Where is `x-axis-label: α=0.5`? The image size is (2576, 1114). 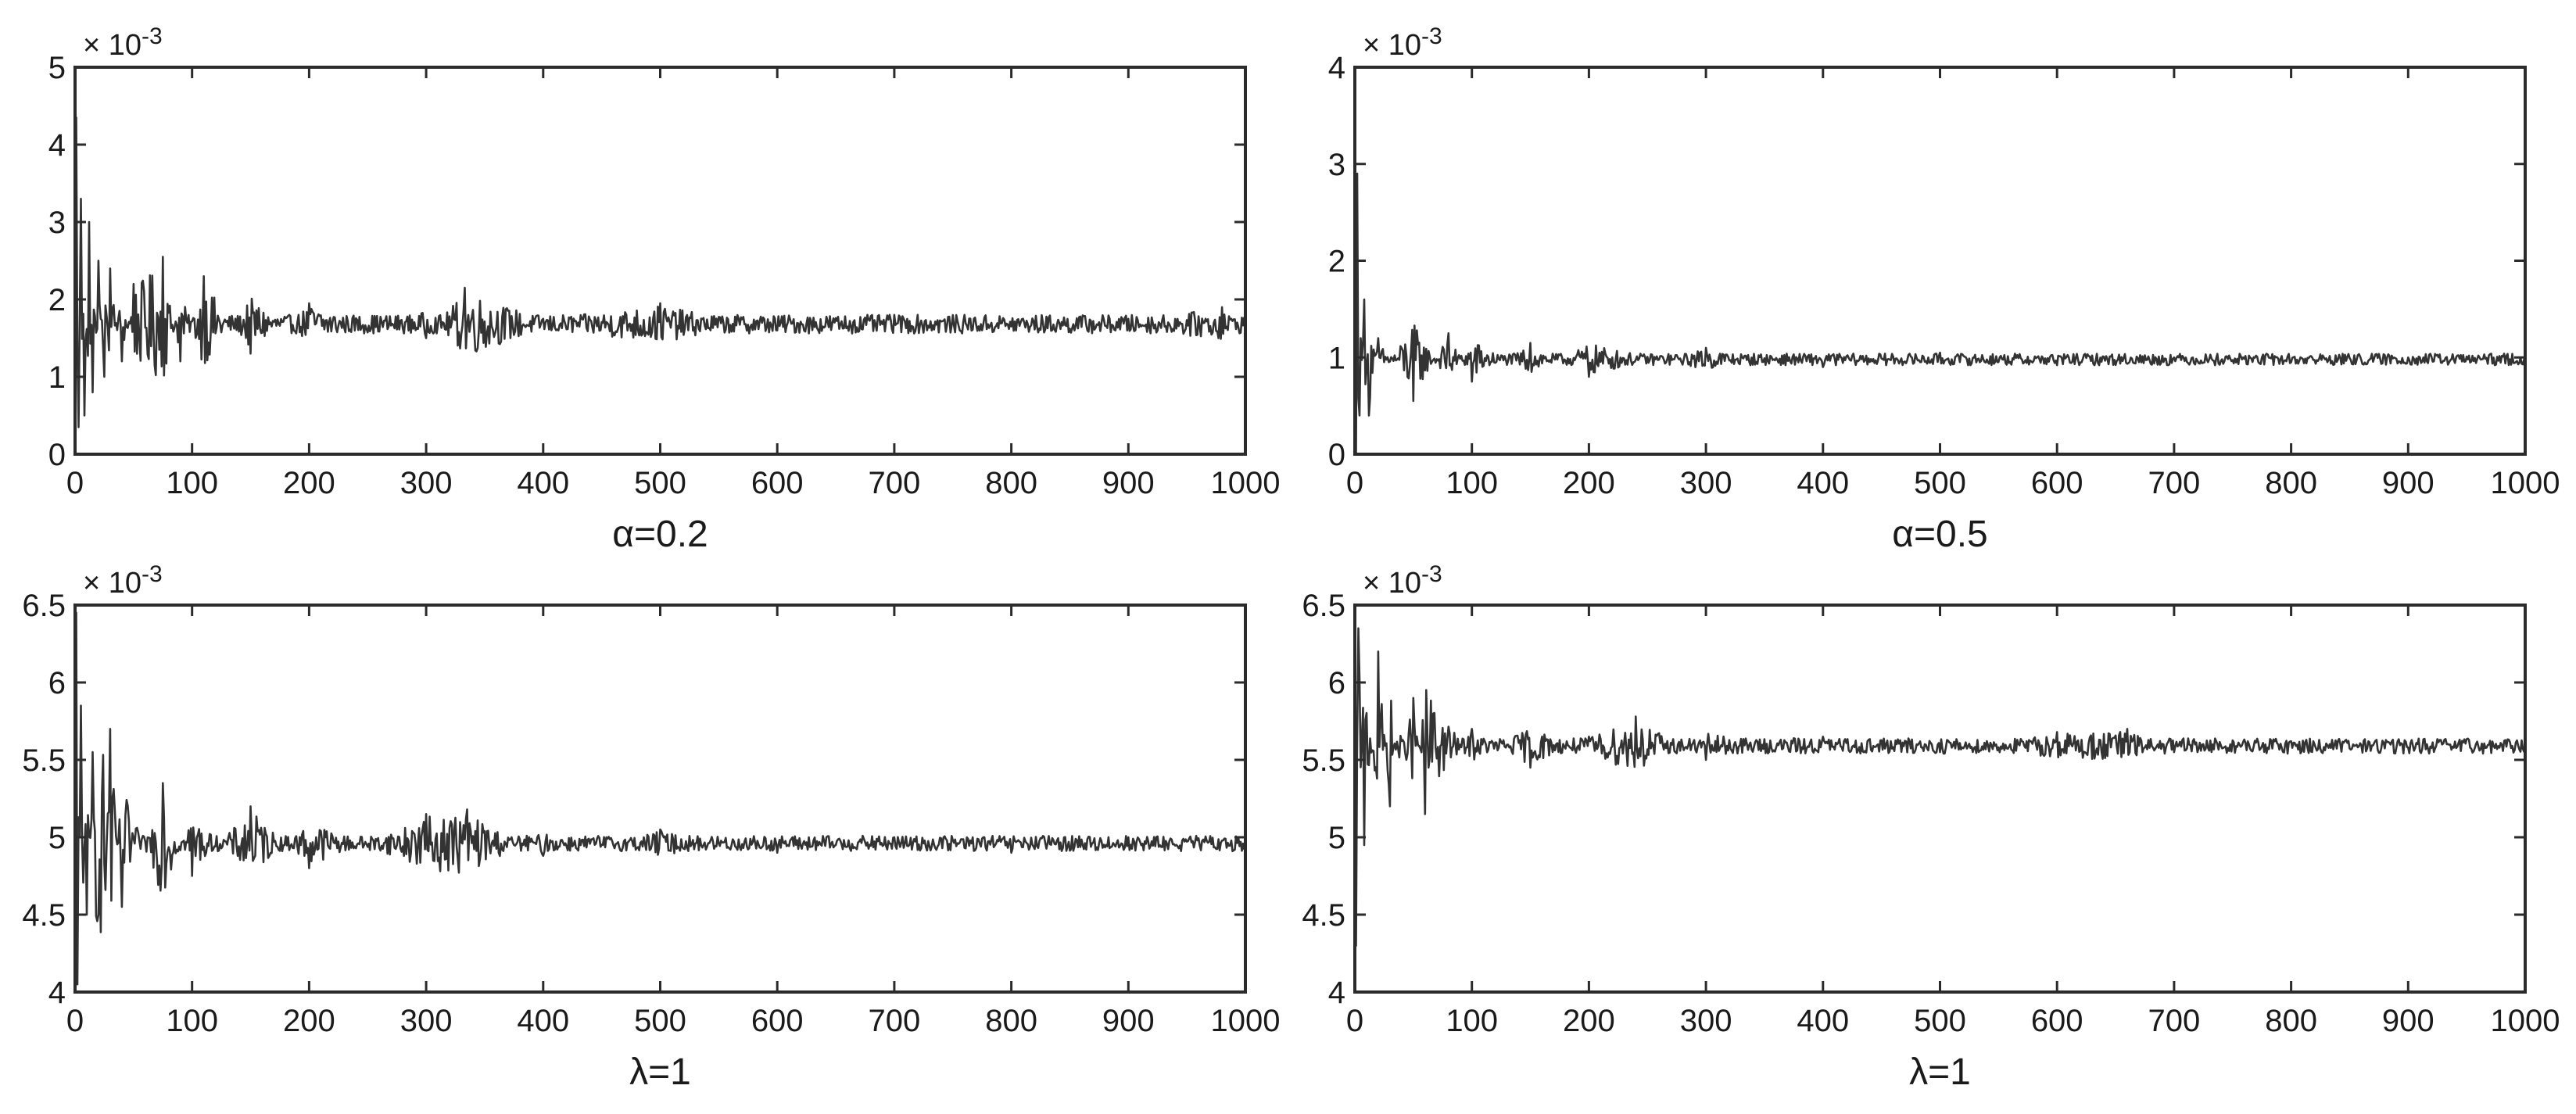
x-axis-label: α=0.5 is located at coordinates (1940, 534).